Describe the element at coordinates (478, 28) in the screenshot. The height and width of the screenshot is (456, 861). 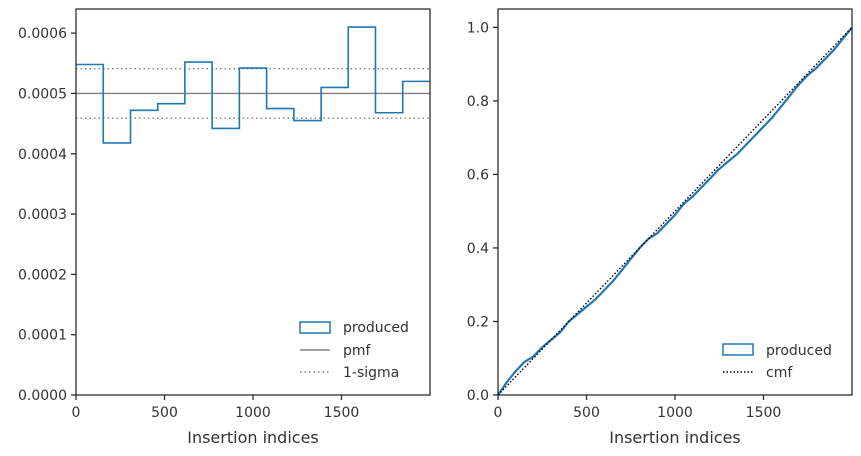
I see `y-tick-label: 1.0` at that location.